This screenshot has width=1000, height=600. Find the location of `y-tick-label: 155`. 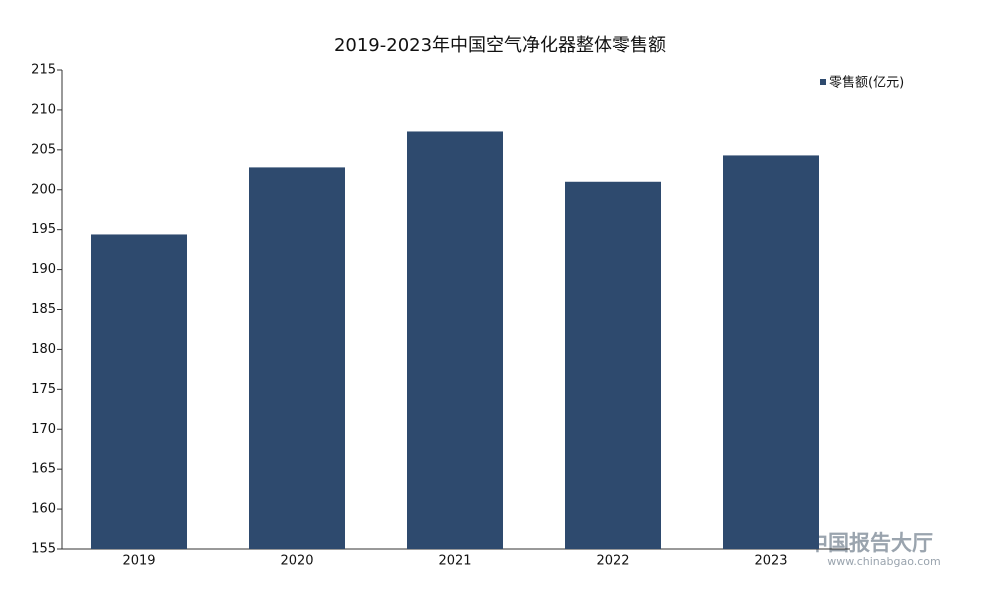

y-tick-label: 155 is located at coordinates (43, 549).